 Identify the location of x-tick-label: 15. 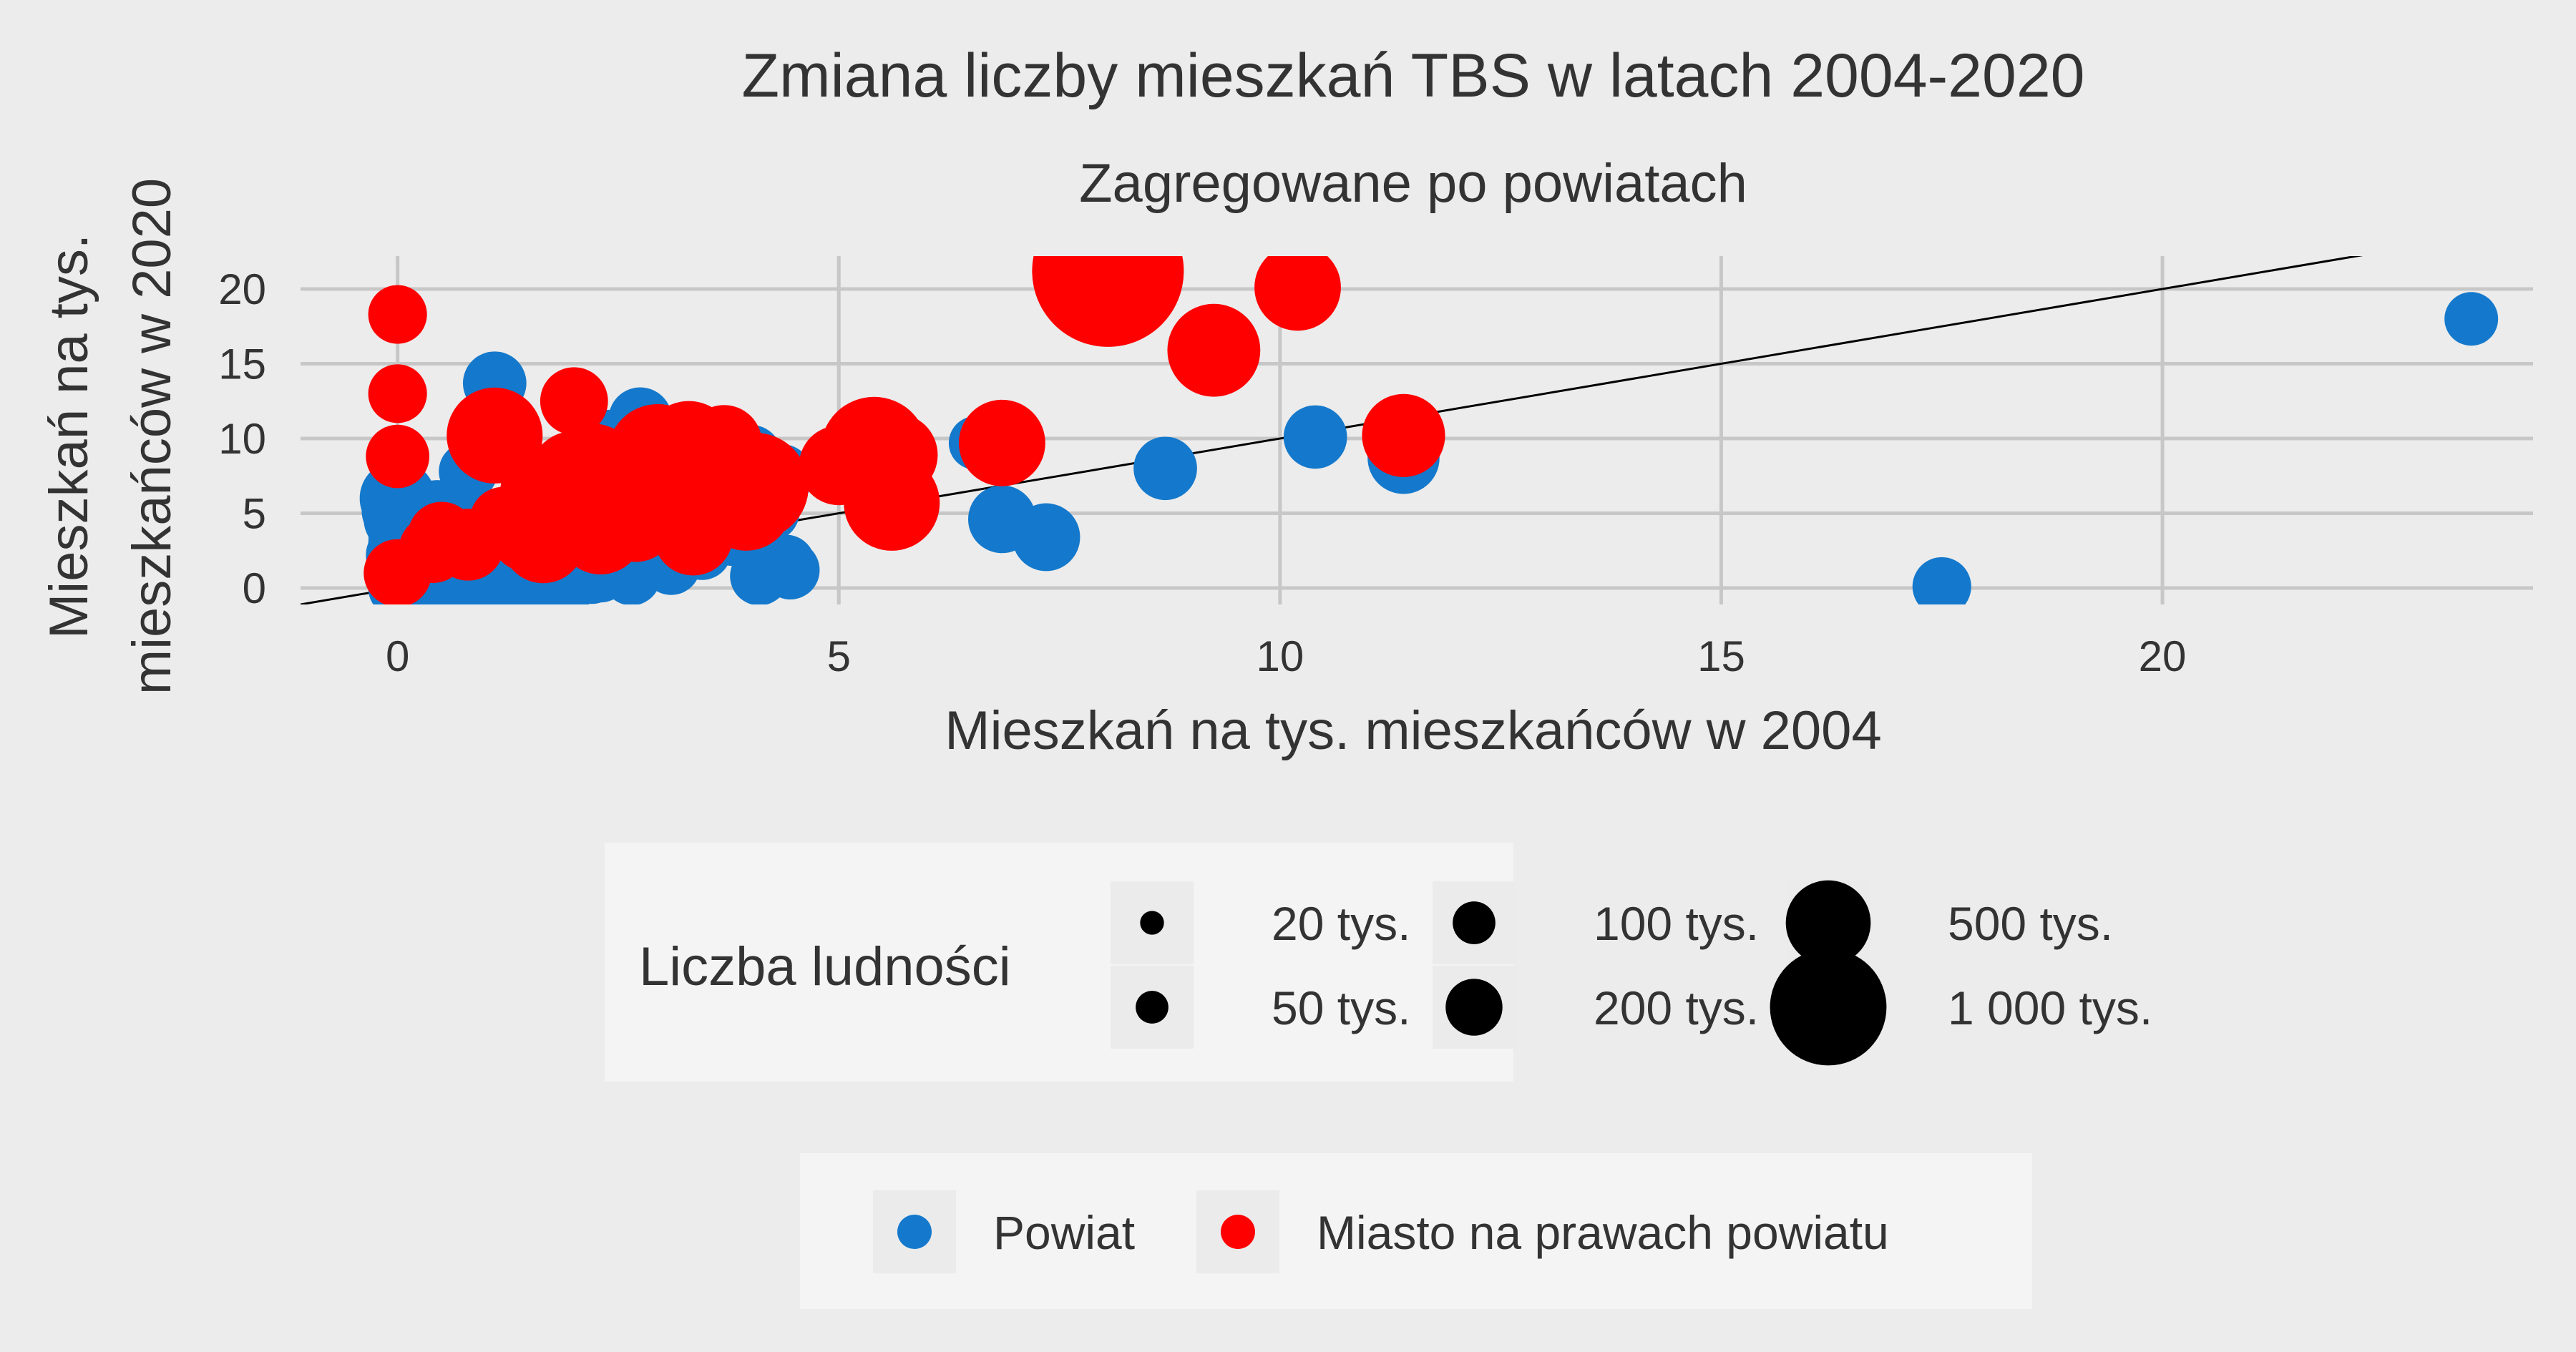
(1721, 656).